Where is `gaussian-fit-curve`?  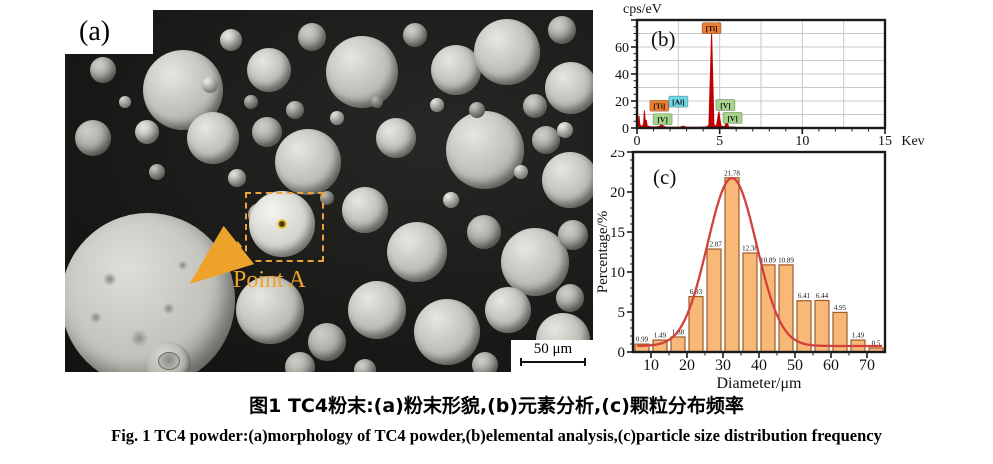
gaussian-fit-curve is located at coordinates (760, 262).